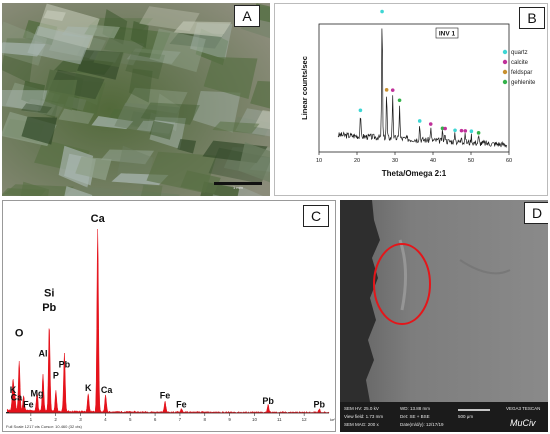  What do you see at coordinates (31, 419) in the screenshot?
I see `x-tick-label: 1` at bounding box center [31, 419].